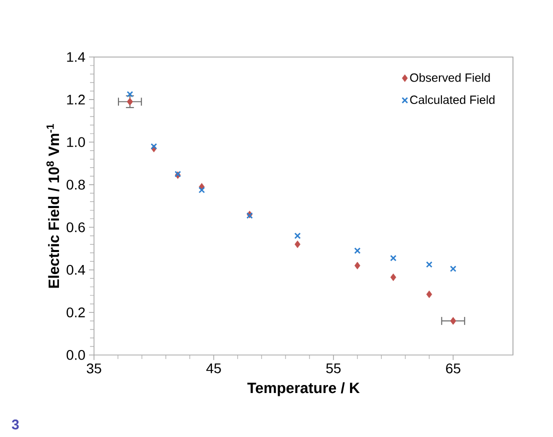 The height and width of the screenshot is (437, 553). Describe the element at coordinates (75, 355) in the screenshot. I see `y-tick-label: 0.0` at that location.